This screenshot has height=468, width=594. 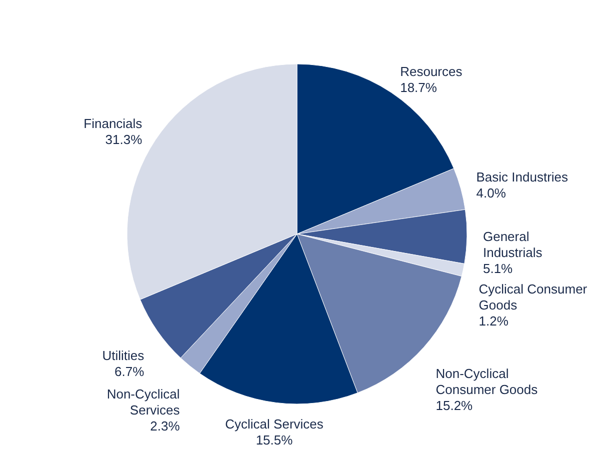 What do you see at coordinates (512, 244) in the screenshot?
I see `slice-label: General Industrials` at bounding box center [512, 244].